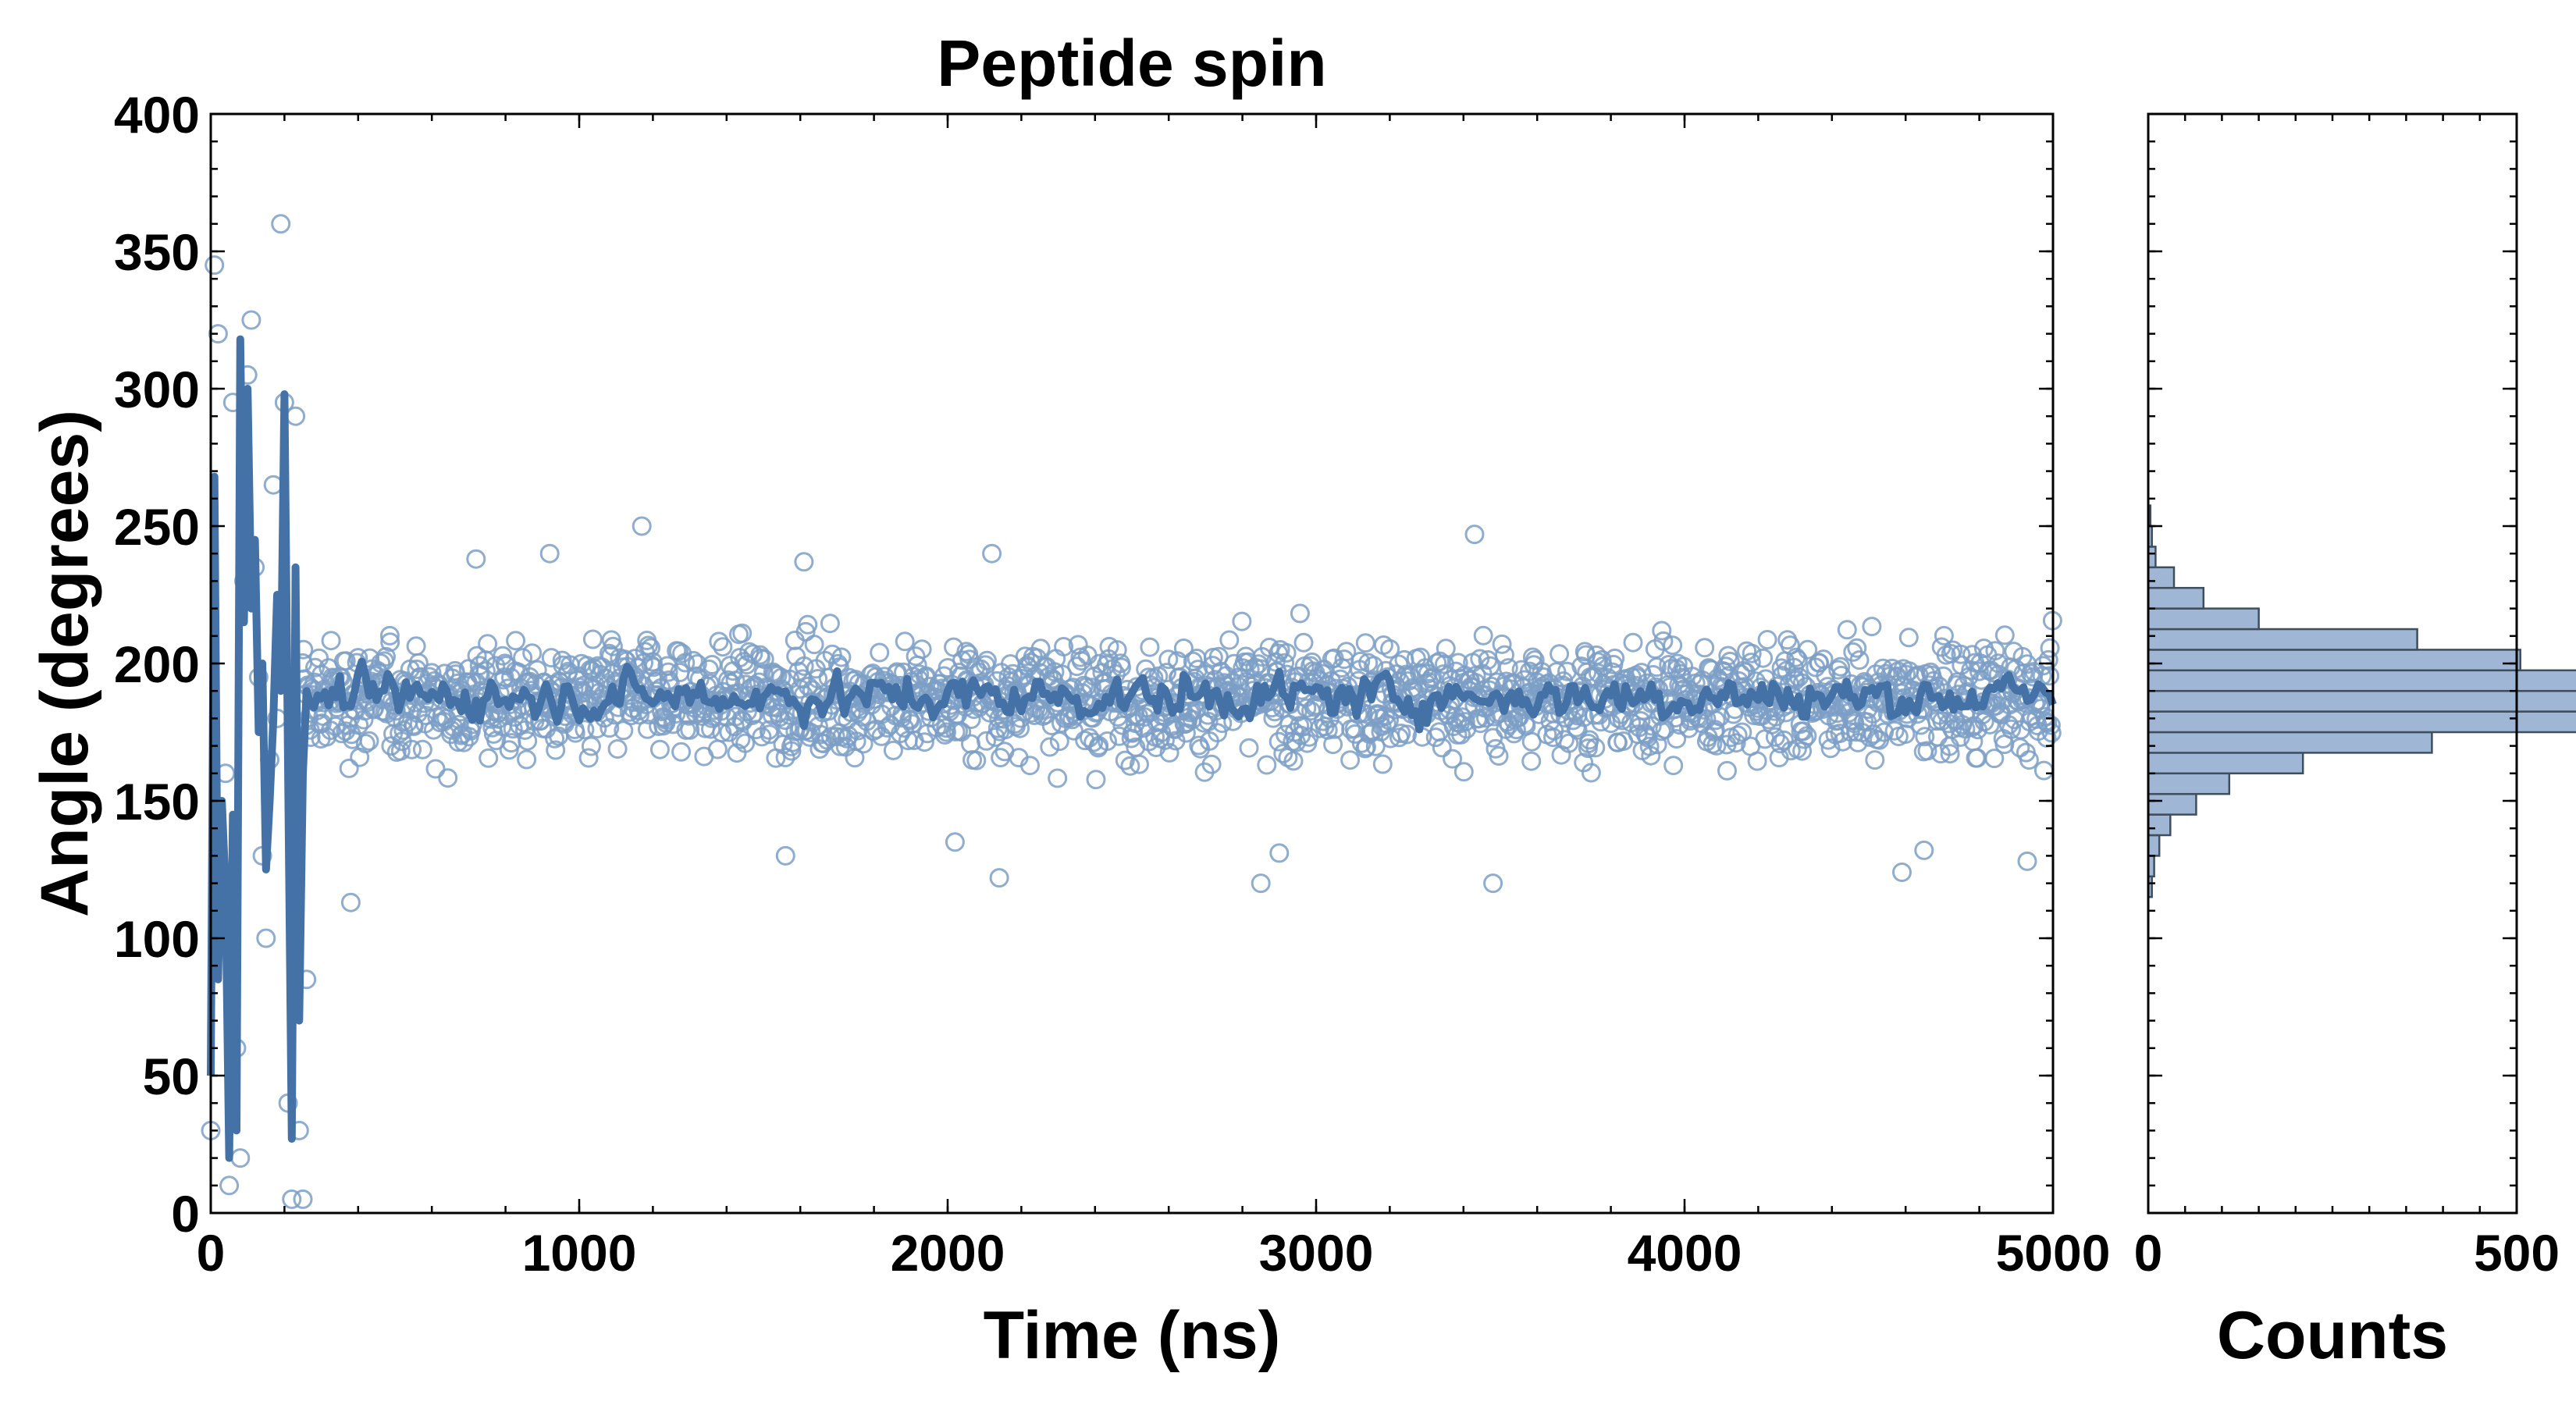  Describe the element at coordinates (2148, 1253) in the screenshot. I see `hist-x-tick-label: 0` at that location.